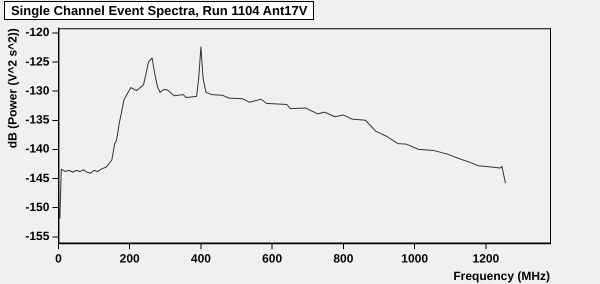  Describe the element at coordinates (343, 259) in the screenshot. I see `x-tick-label: 800` at that location.